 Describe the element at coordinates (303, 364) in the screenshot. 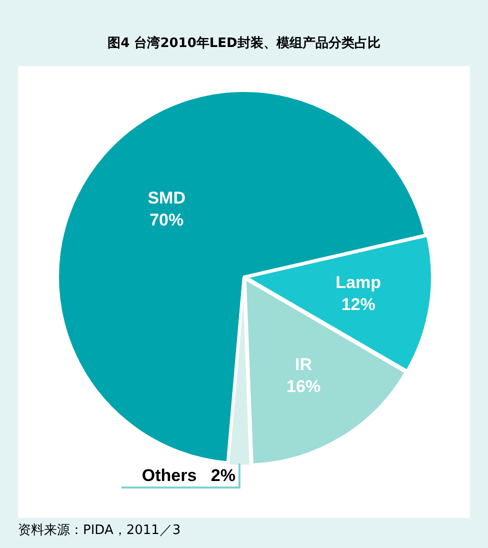

I see `slice-label: IR` at that location.